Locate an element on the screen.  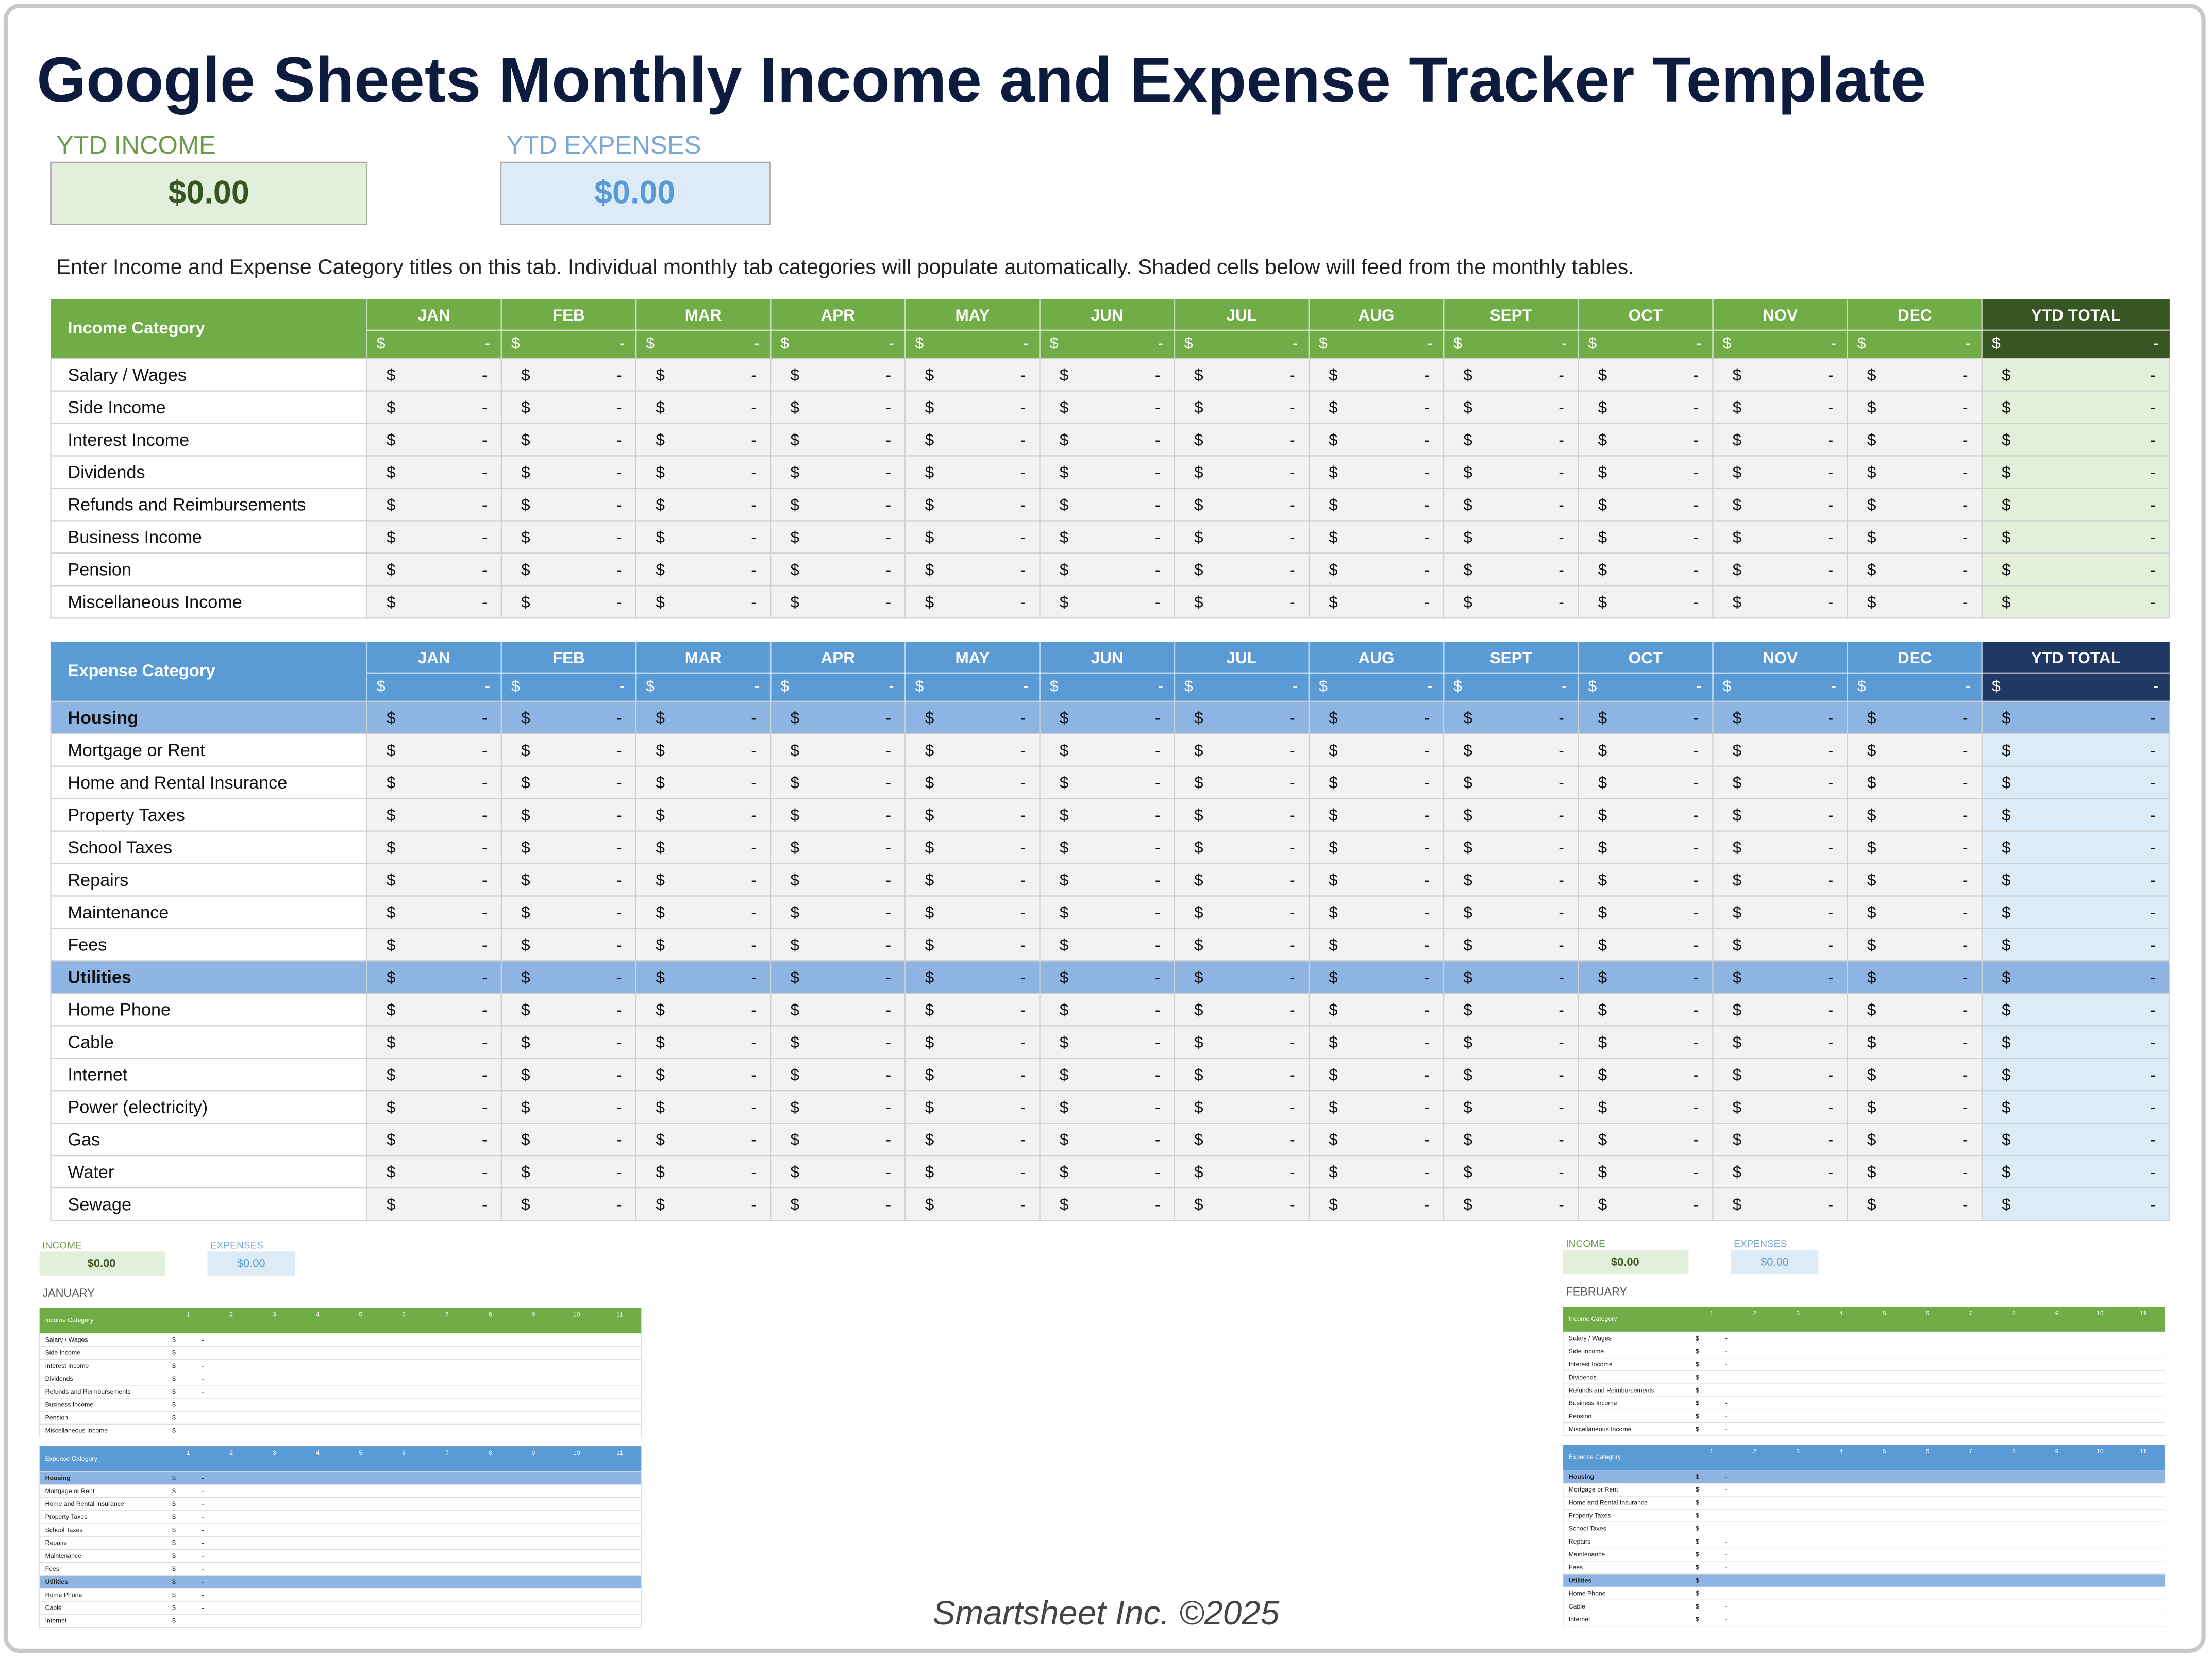
thumb-row-label: Fees is located at coordinates (1576, 1568).